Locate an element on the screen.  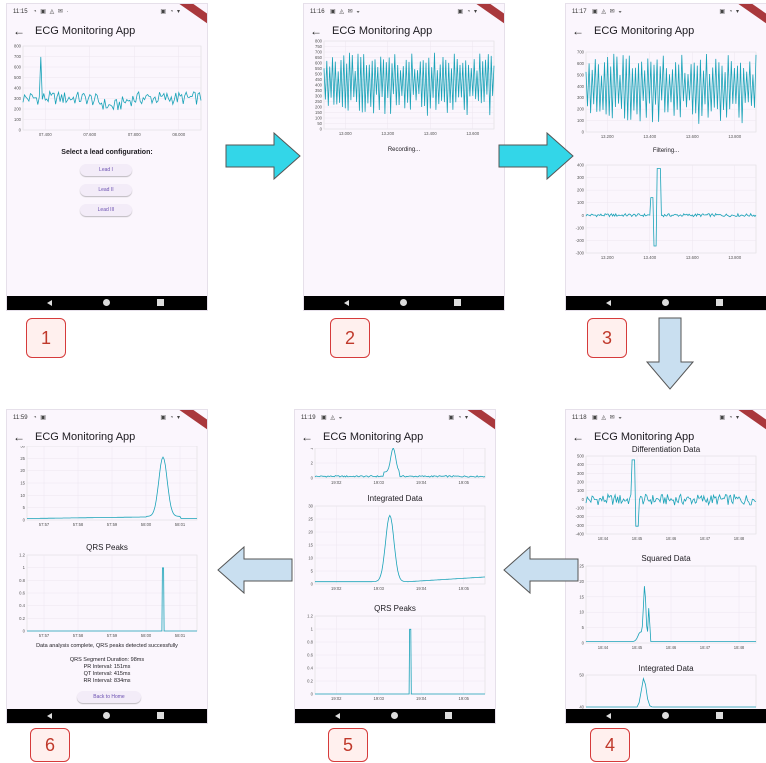
y-tick-label: 20 is located at coordinates (22, 470).